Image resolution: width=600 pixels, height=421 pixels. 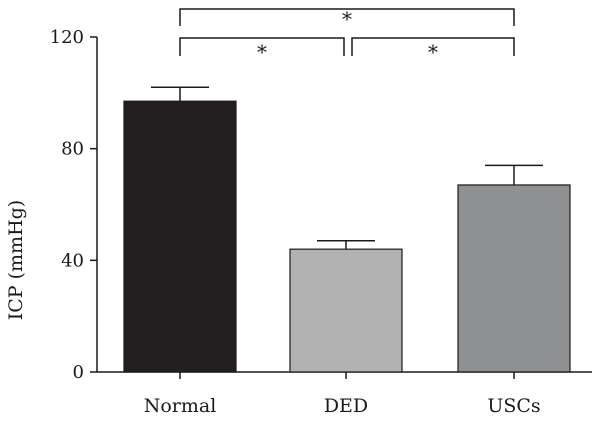 What do you see at coordinates (67, 37) in the screenshot?
I see `y-tick-label: 120` at bounding box center [67, 37].